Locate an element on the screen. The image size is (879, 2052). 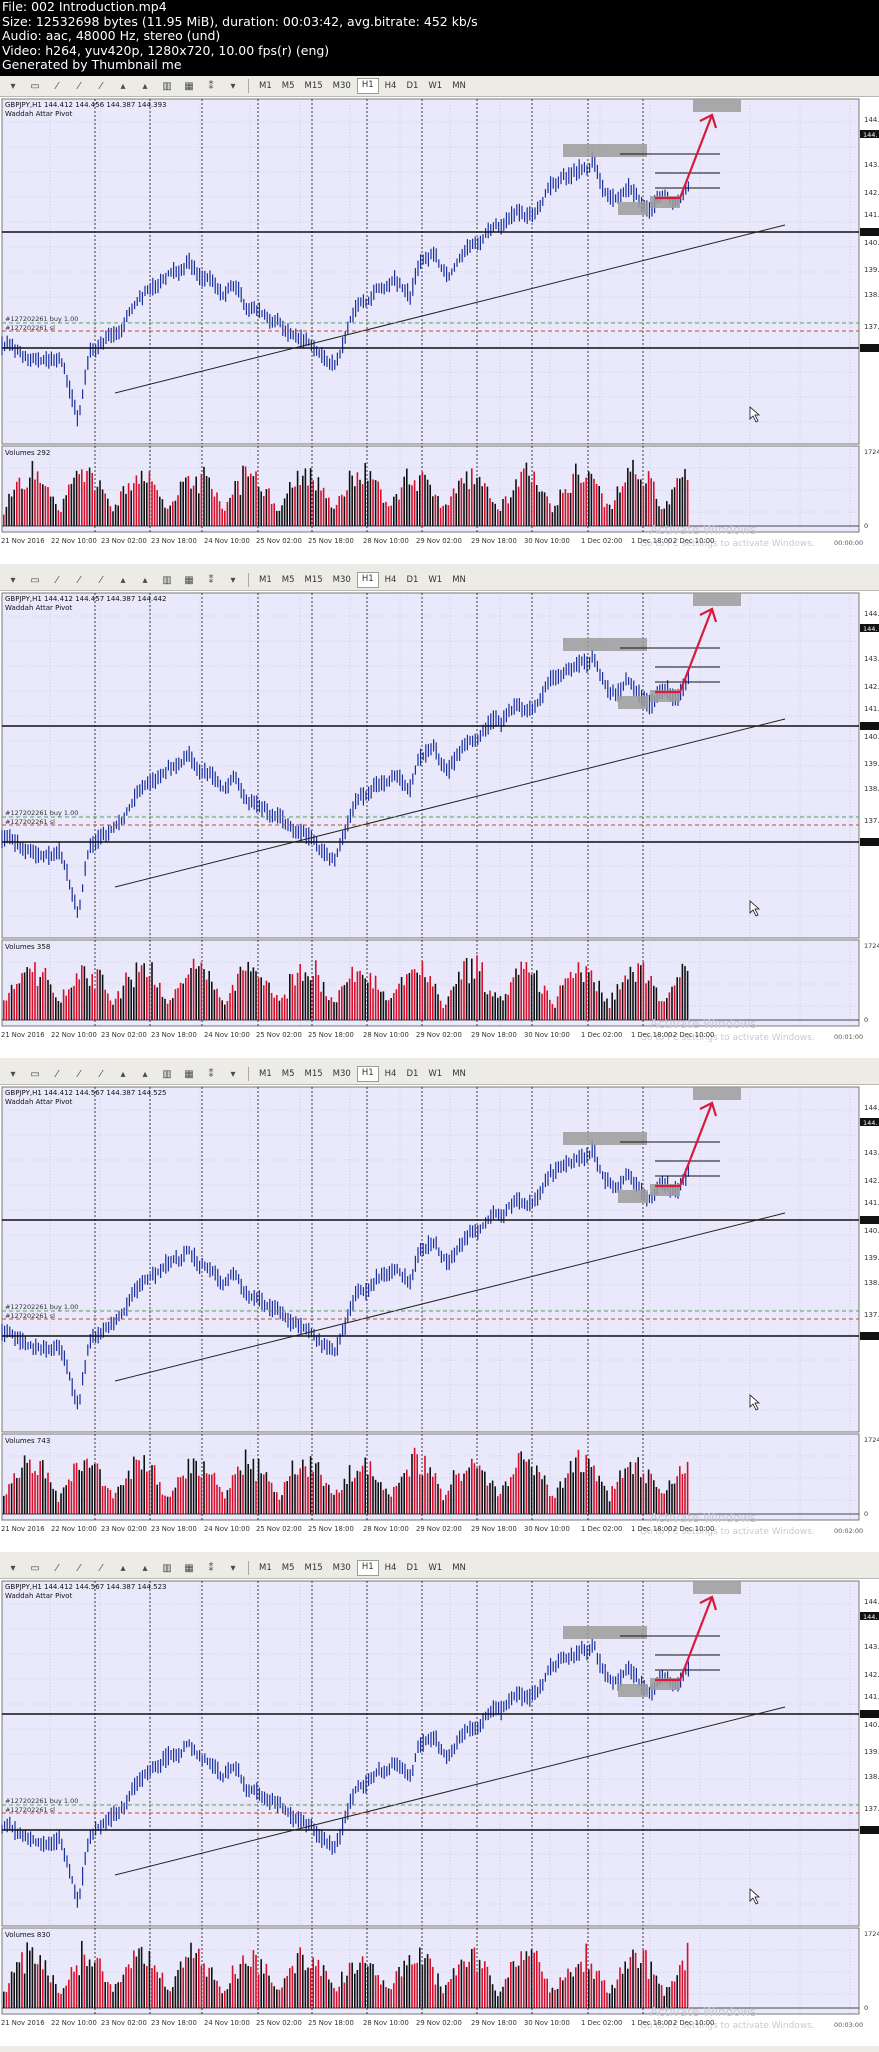
volume-bars is located at coordinates (346, 987).